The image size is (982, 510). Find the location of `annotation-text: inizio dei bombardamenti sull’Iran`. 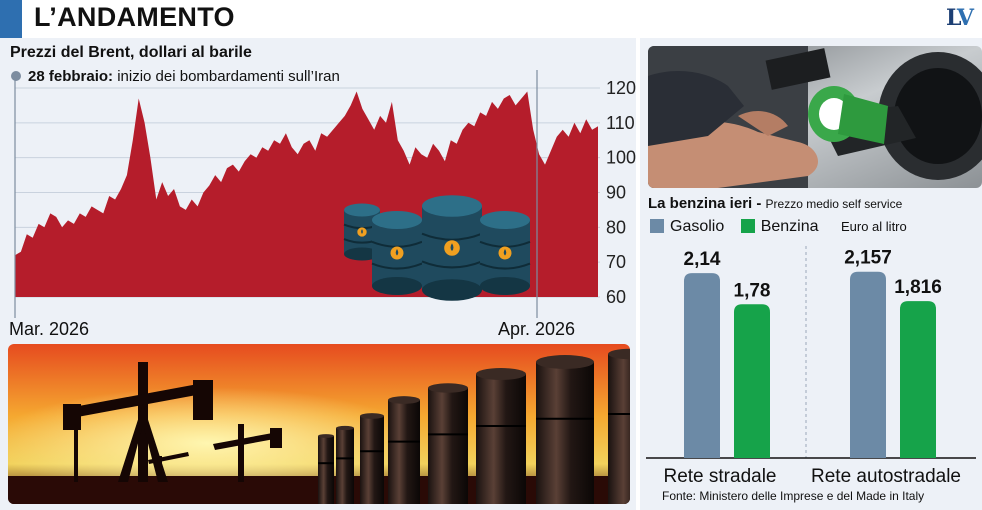

annotation-text: inizio dei bombardamenti sull’Iran is located at coordinates (228, 76).